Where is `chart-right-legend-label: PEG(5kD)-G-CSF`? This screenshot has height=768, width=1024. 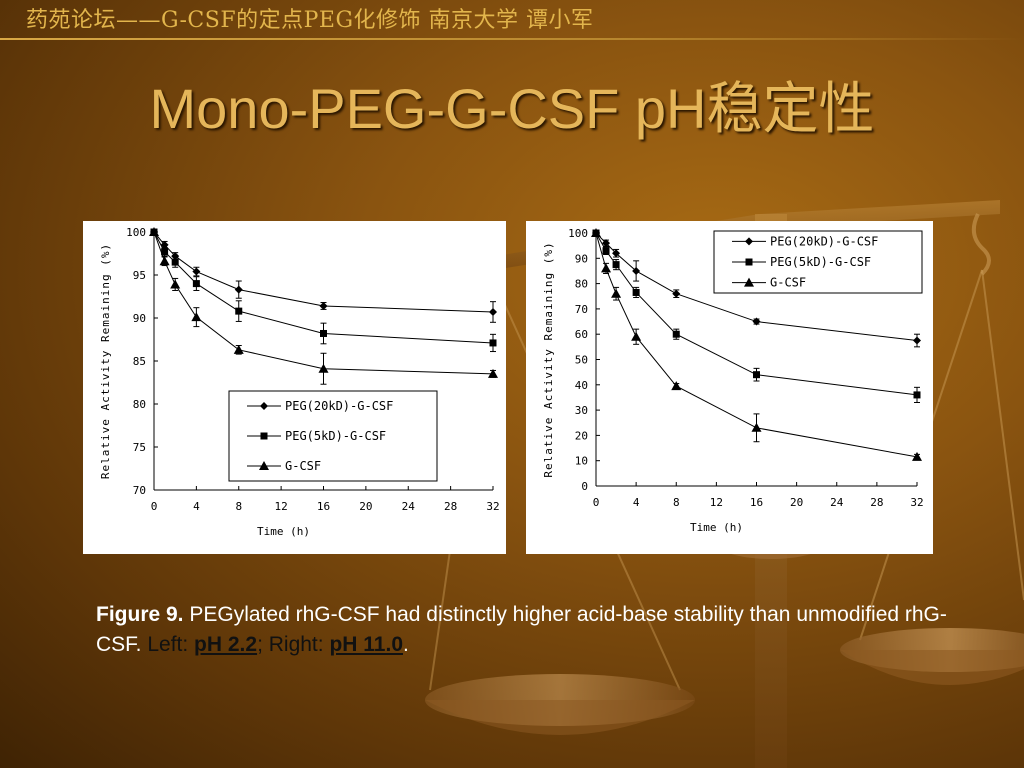
chart-right-legend-label: PEG(5kD)-G-CSF is located at coordinates (820, 262).